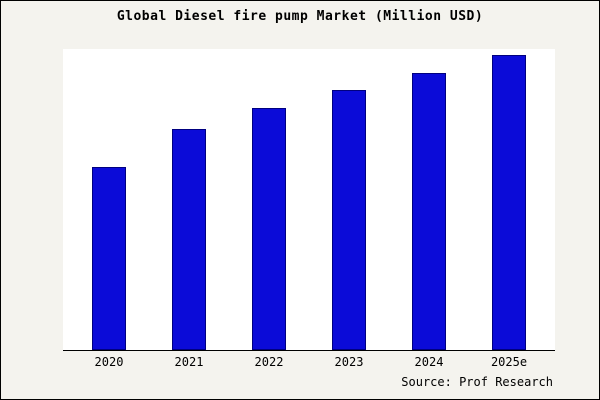 This screenshot has height=400, width=600. What do you see at coordinates (109, 258) in the screenshot?
I see `bar-2020` at bounding box center [109, 258].